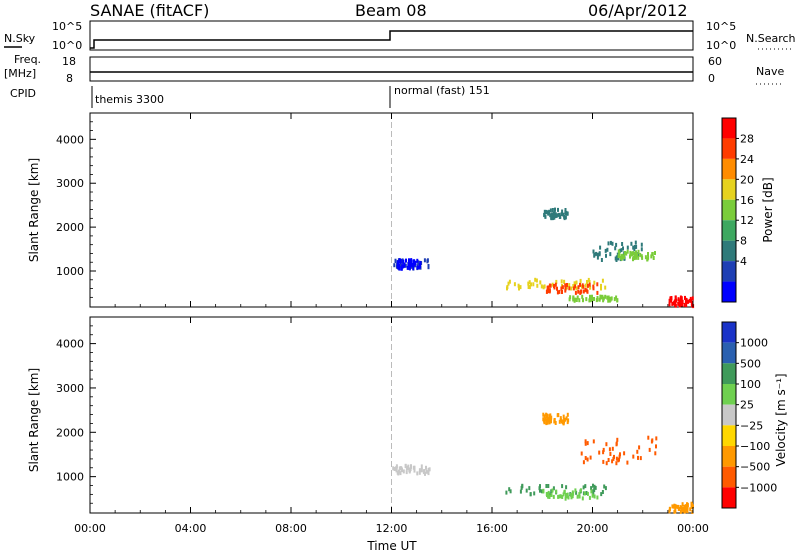  Describe the element at coordinates (70, 344) in the screenshot. I see `y-tick-label: 4000` at that location.